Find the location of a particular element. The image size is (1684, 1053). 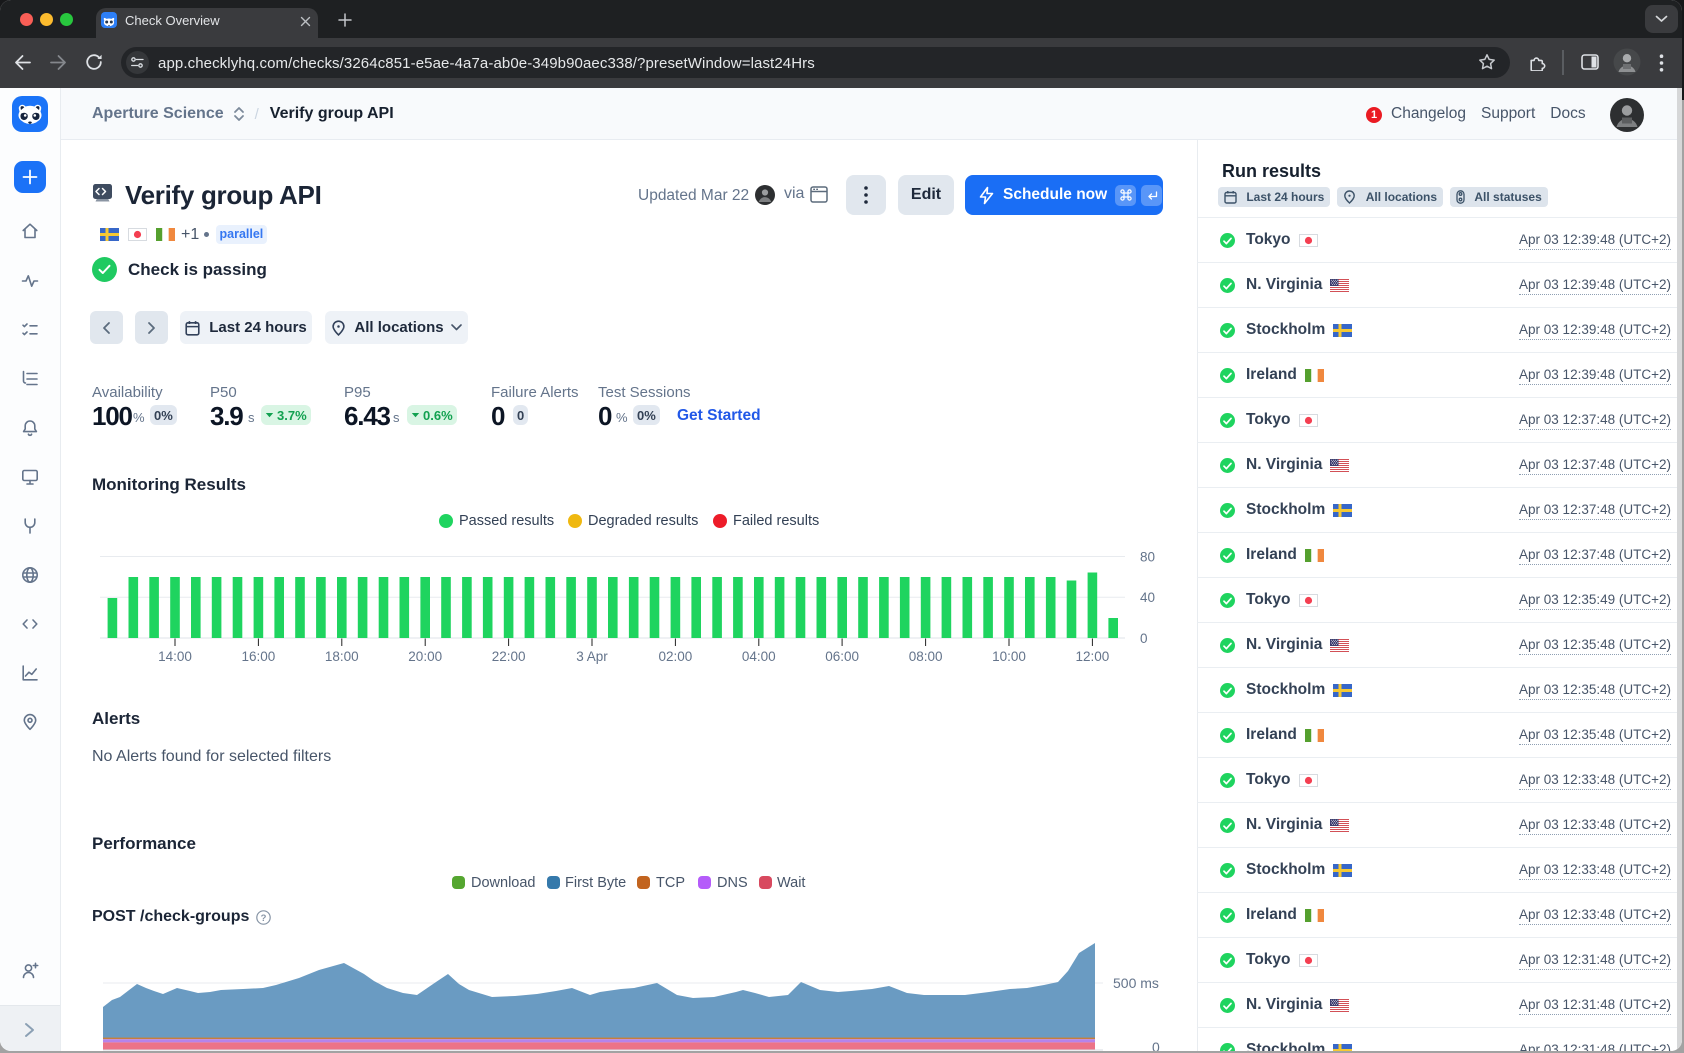

svg-text: 14:00 is located at coordinates (175, 656).